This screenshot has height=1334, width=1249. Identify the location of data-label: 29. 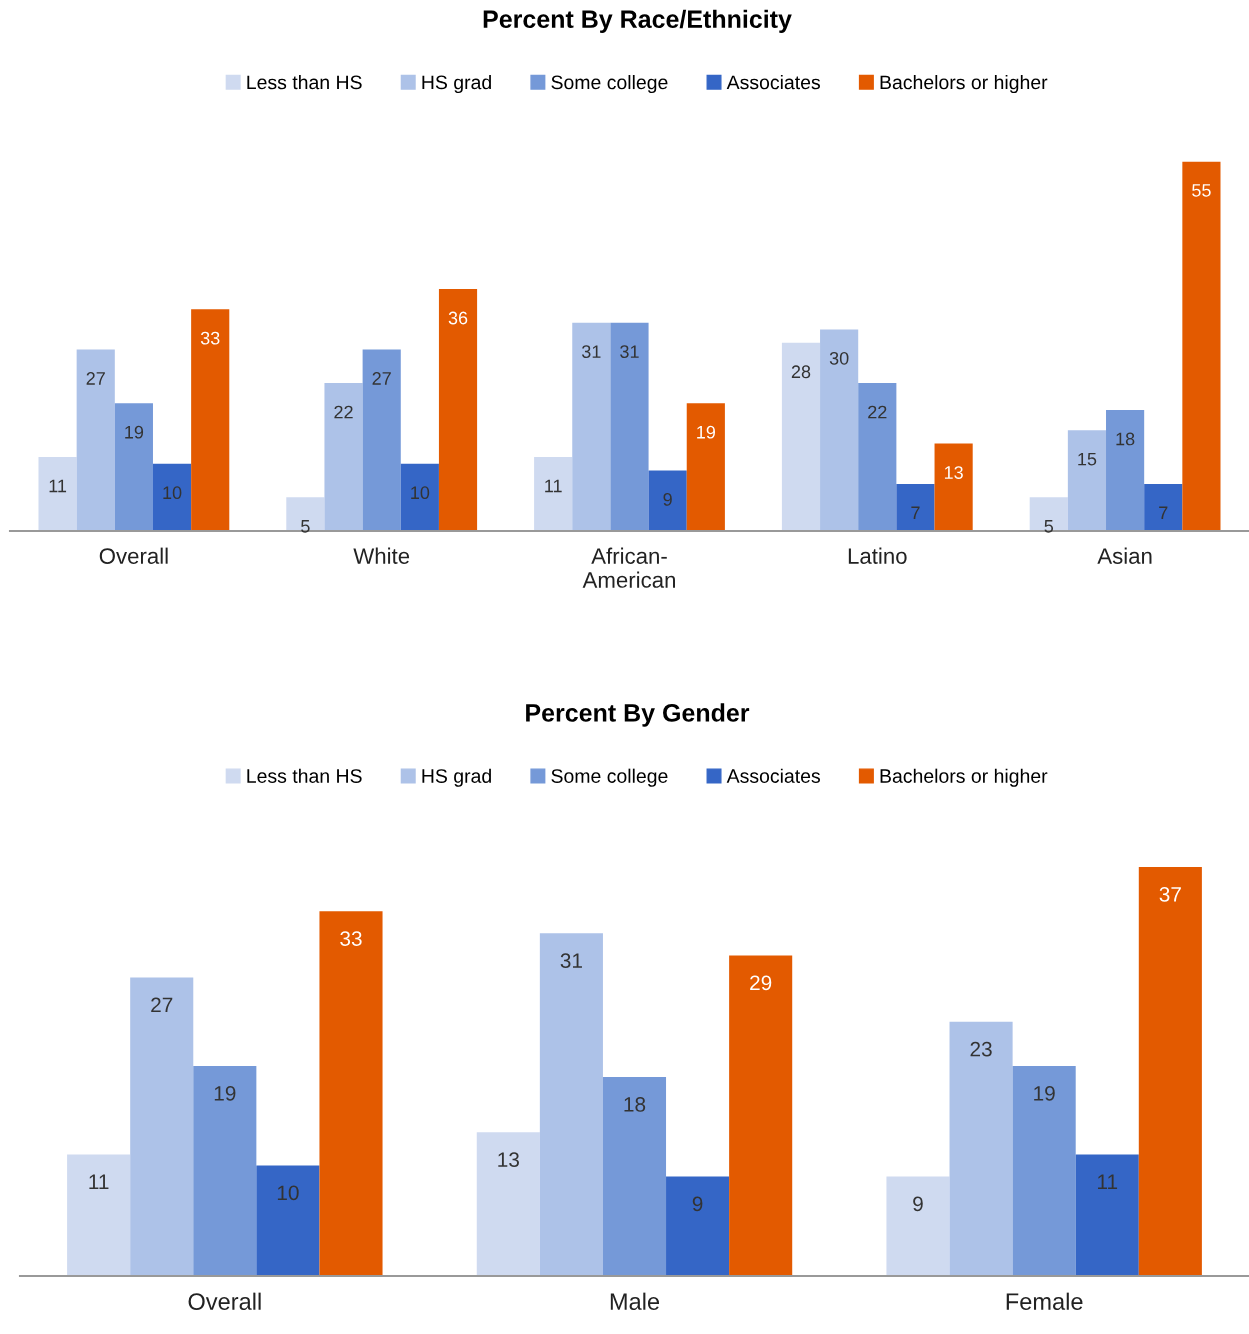
(761, 983).